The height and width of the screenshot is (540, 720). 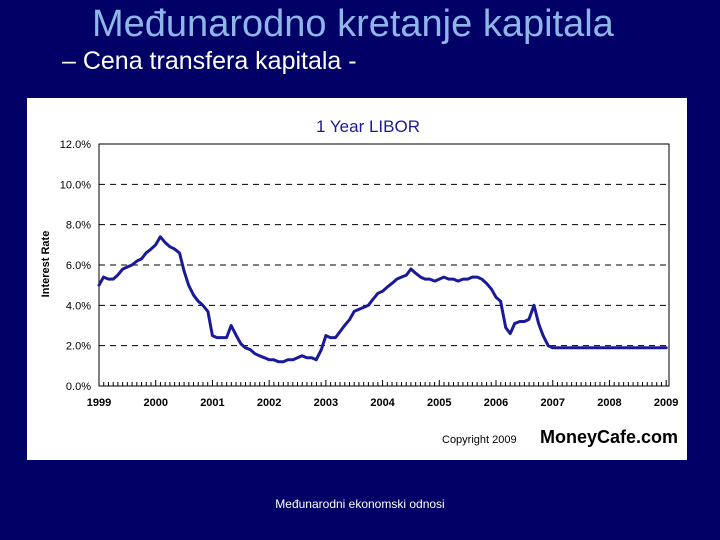 I want to click on slide-footer: Međunarodni ekonomski odnosi, so click(x=360, y=504).